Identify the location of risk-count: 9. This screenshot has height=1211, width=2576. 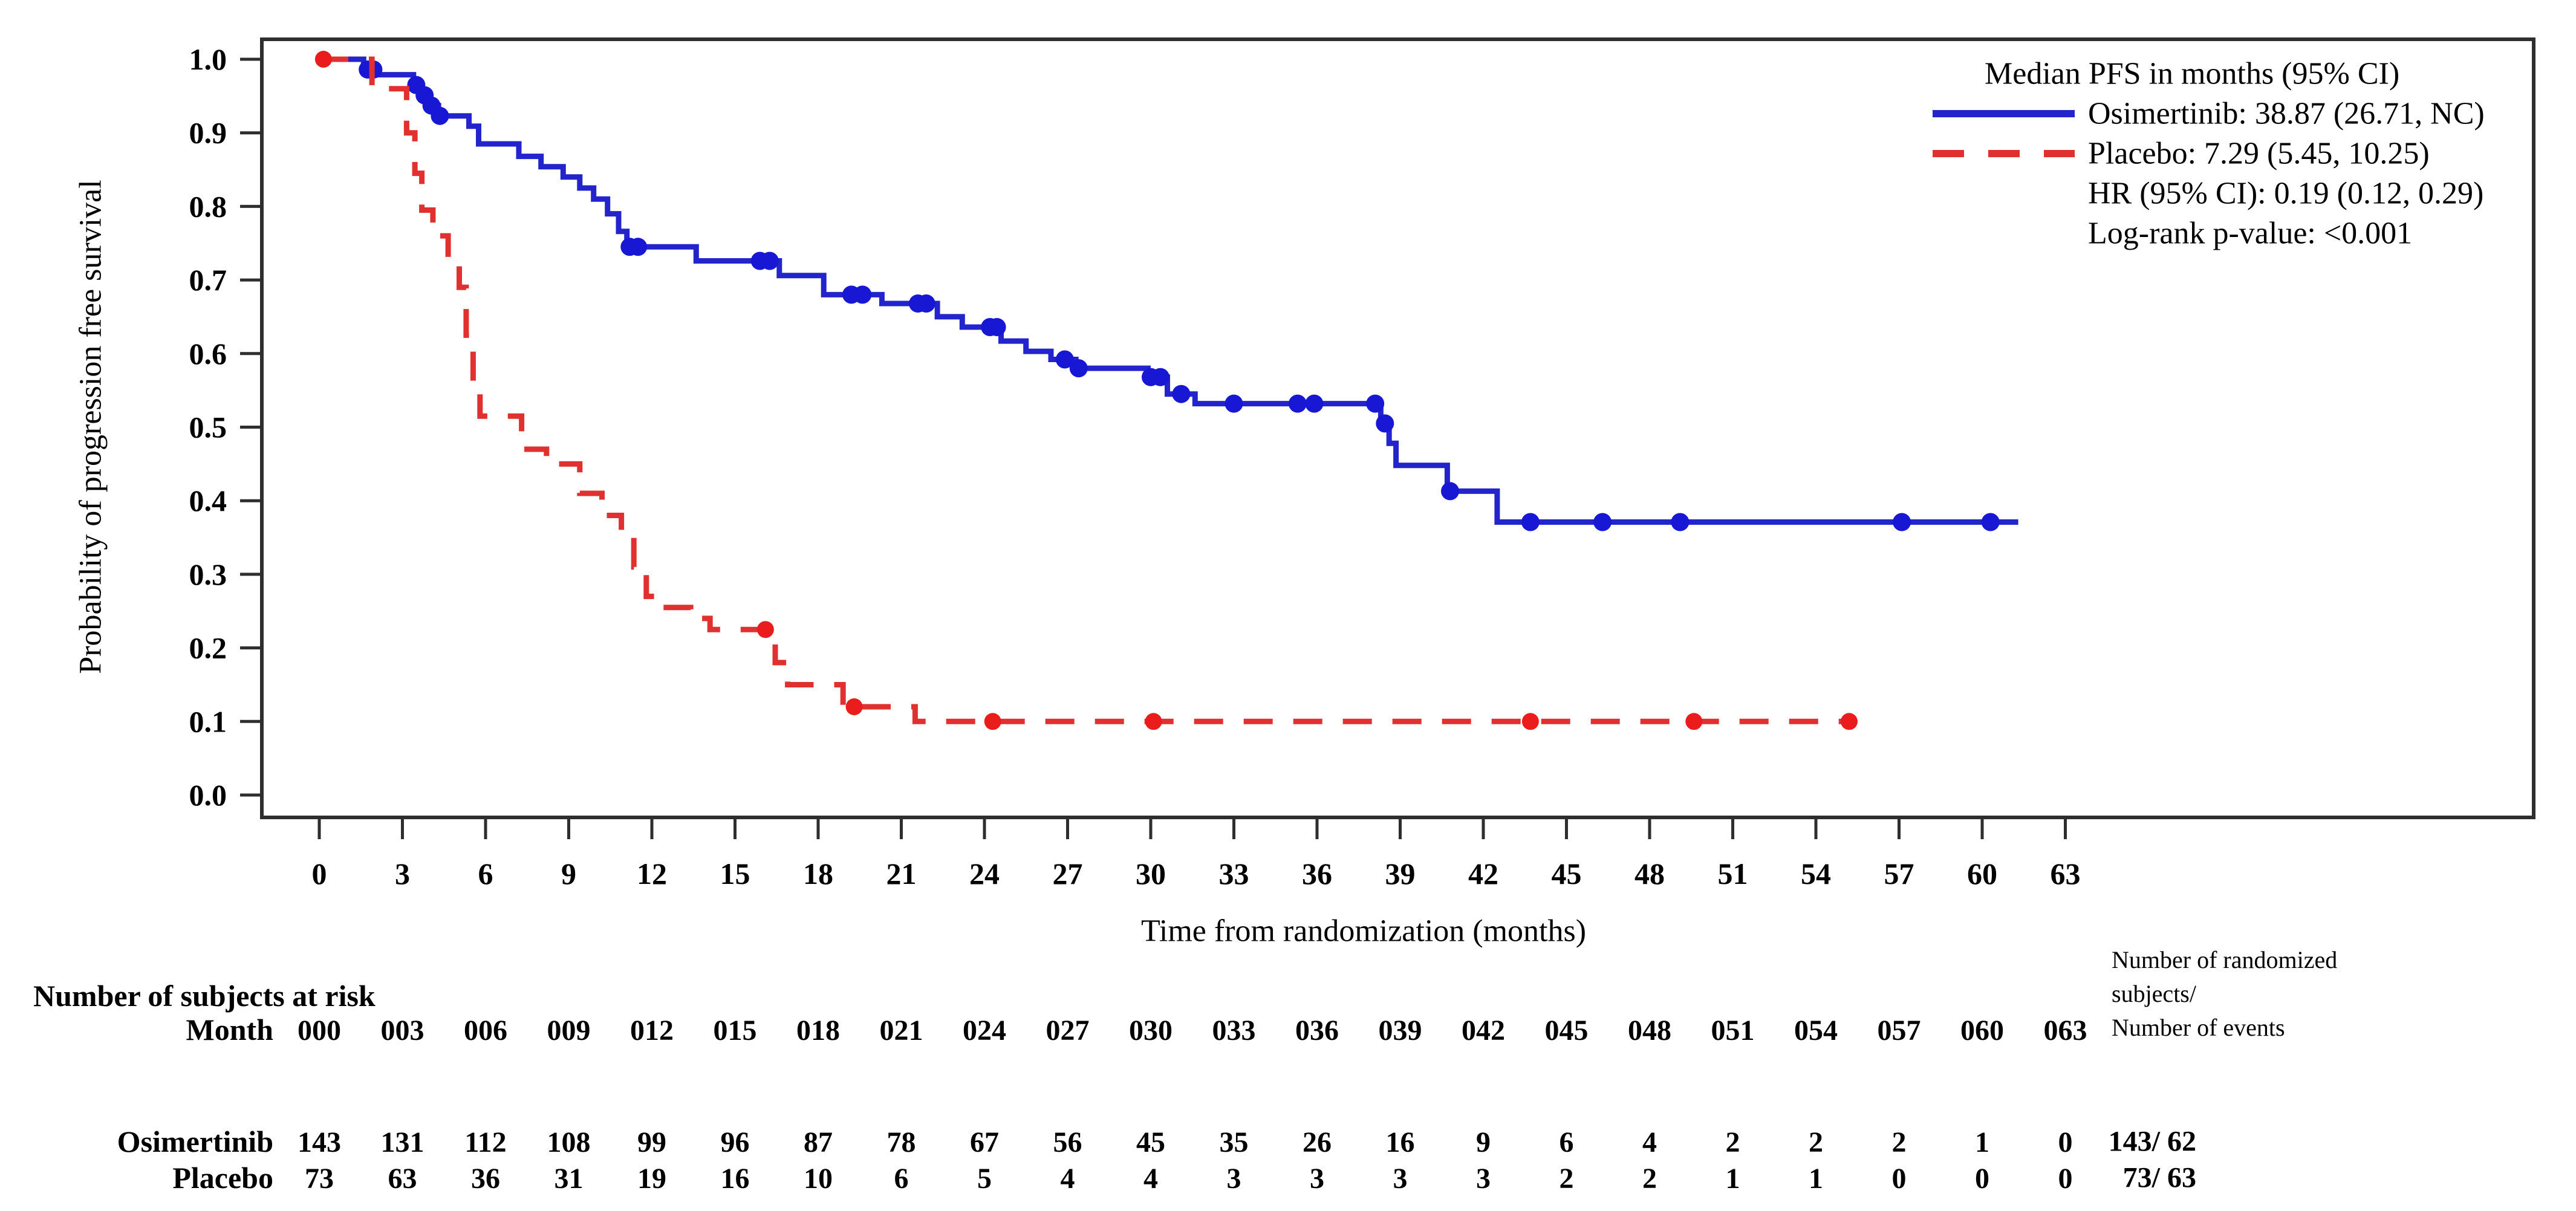
(1484, 1142).